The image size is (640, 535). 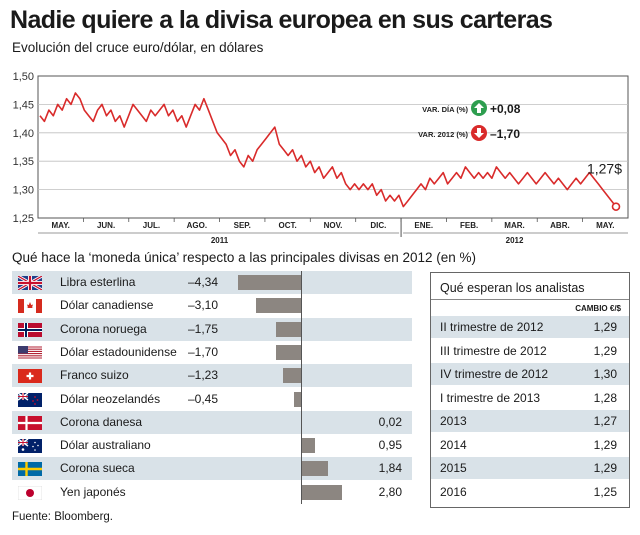 I want to click on currency-name: Dólar neozelandés, so click(x=110, y=398).